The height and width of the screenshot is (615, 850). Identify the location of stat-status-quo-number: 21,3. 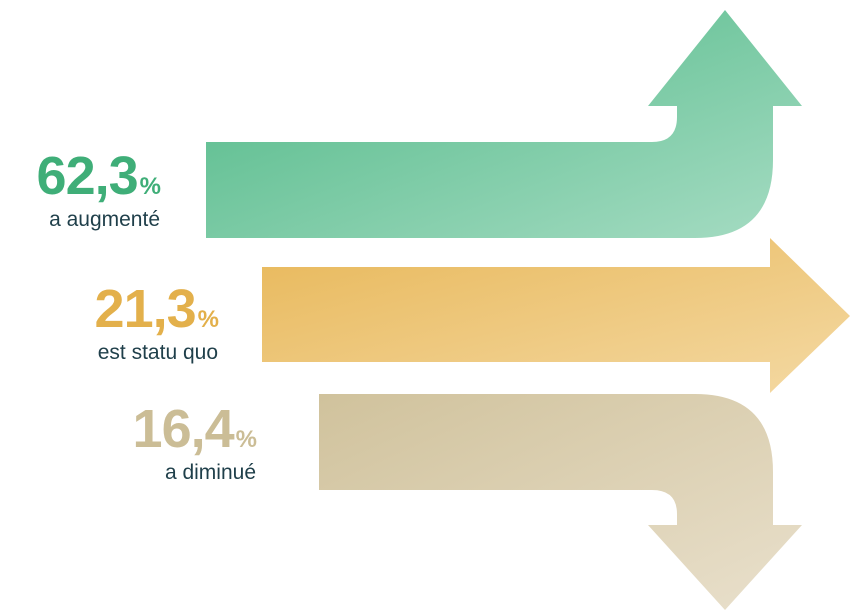
(145, 309).